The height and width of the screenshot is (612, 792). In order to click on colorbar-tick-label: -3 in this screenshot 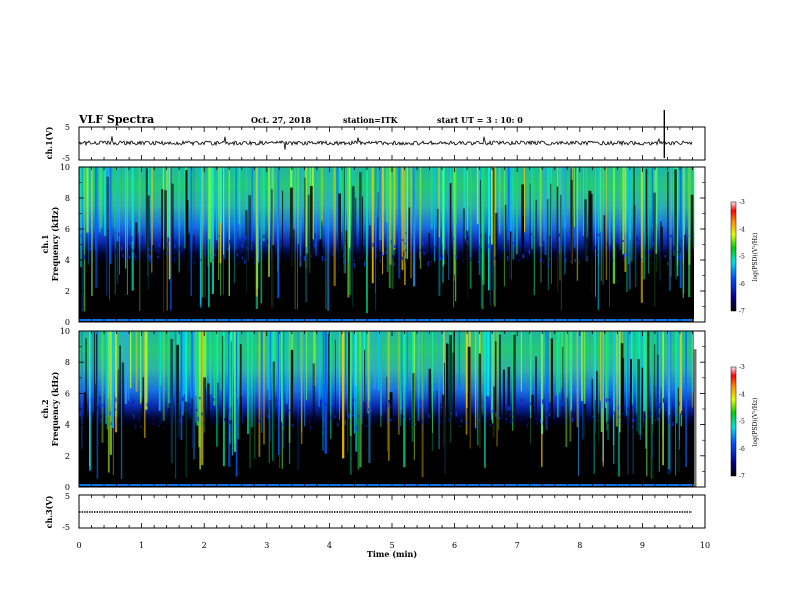, I will do `click(742, 367)`.